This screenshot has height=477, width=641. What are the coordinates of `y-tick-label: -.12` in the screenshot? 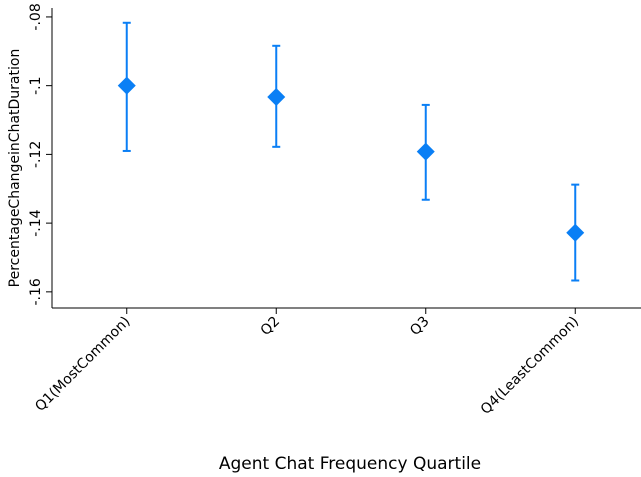 It's located at (36, 154).